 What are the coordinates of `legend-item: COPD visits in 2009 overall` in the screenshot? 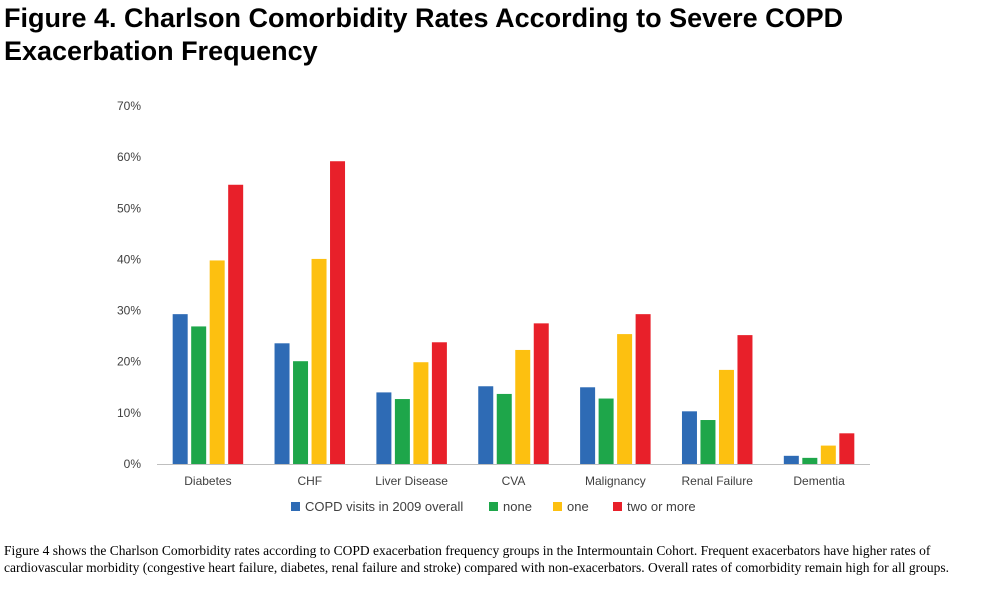 It's located at (377, 506).